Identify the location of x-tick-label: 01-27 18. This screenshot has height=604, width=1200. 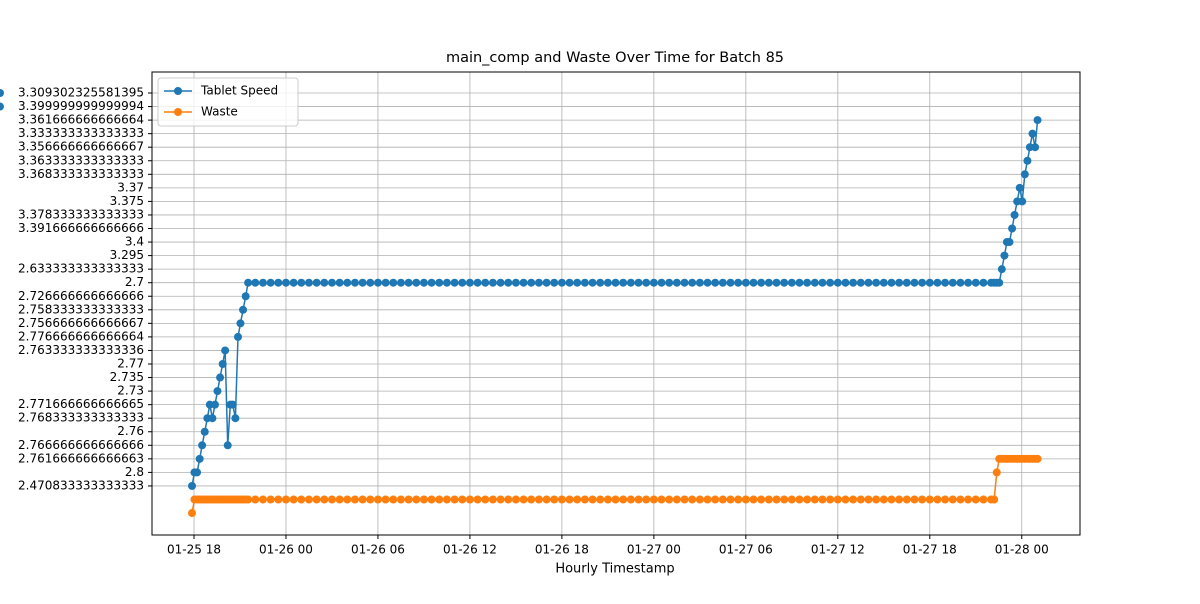
(930, 550).